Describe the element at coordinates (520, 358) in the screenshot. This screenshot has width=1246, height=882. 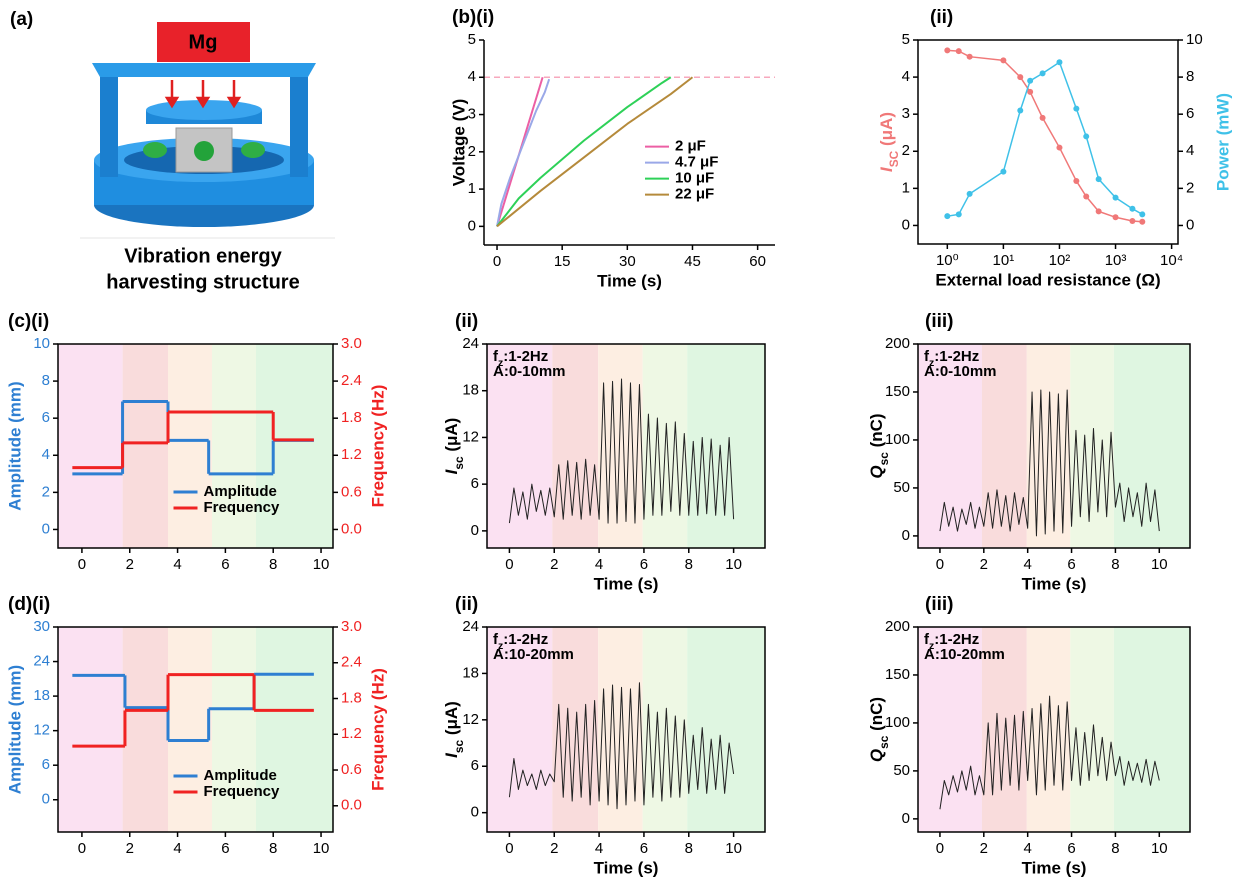
I see `annotation: fz:1-2Hz` at that location.